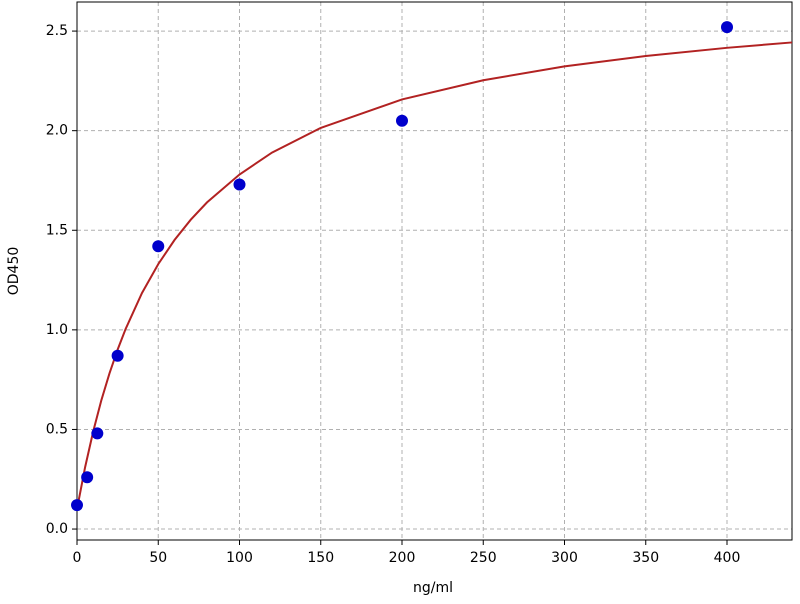  Describe the element at coordinates (57, 330) in the screenshot. I see `y-tick-label: 1.0` at that location.